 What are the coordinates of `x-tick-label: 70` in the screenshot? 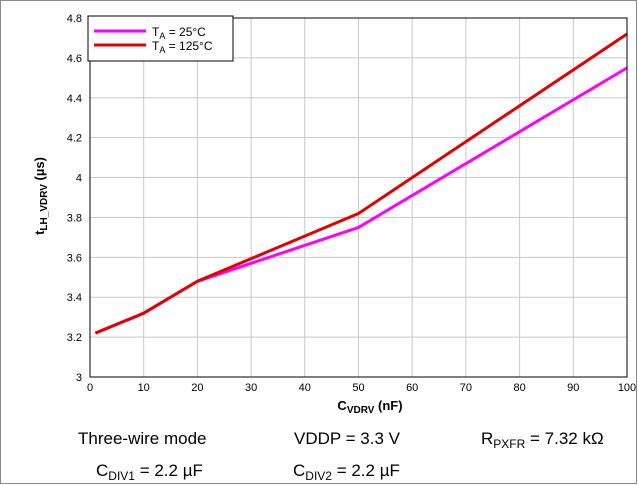 It's located at (466, 388).